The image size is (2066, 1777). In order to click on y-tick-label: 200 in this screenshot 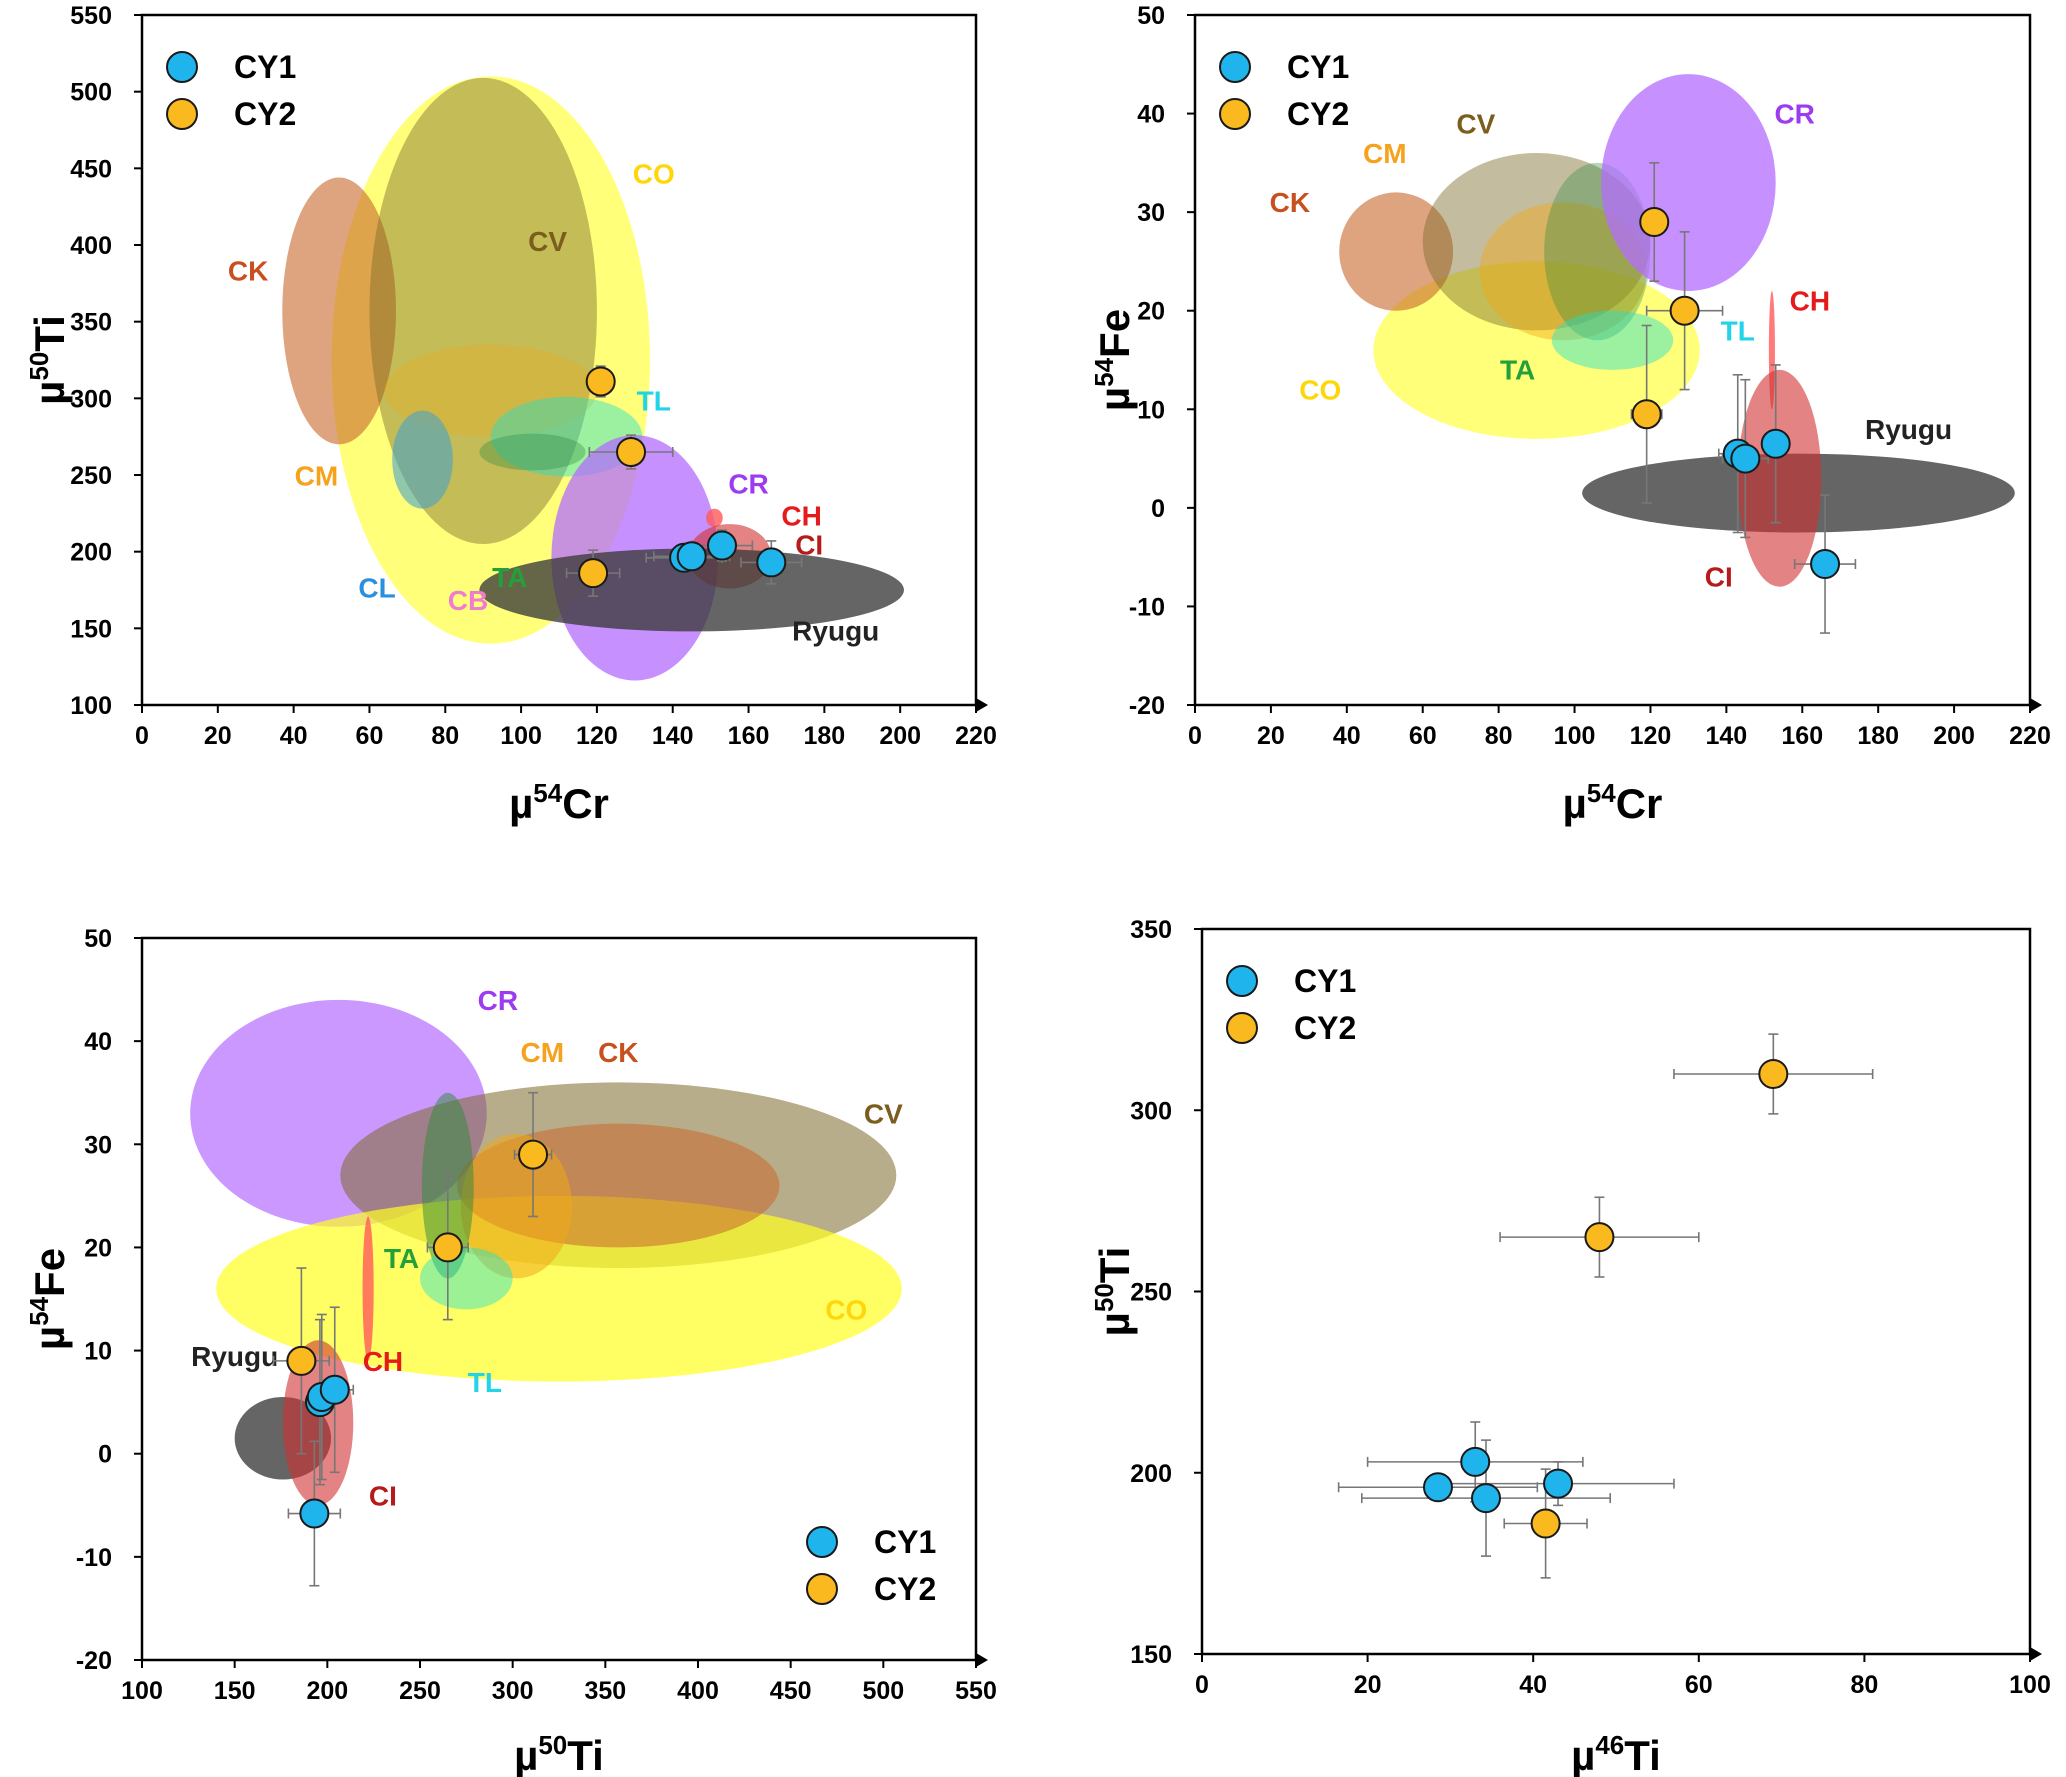, I will do `click(1151, 1474)`.